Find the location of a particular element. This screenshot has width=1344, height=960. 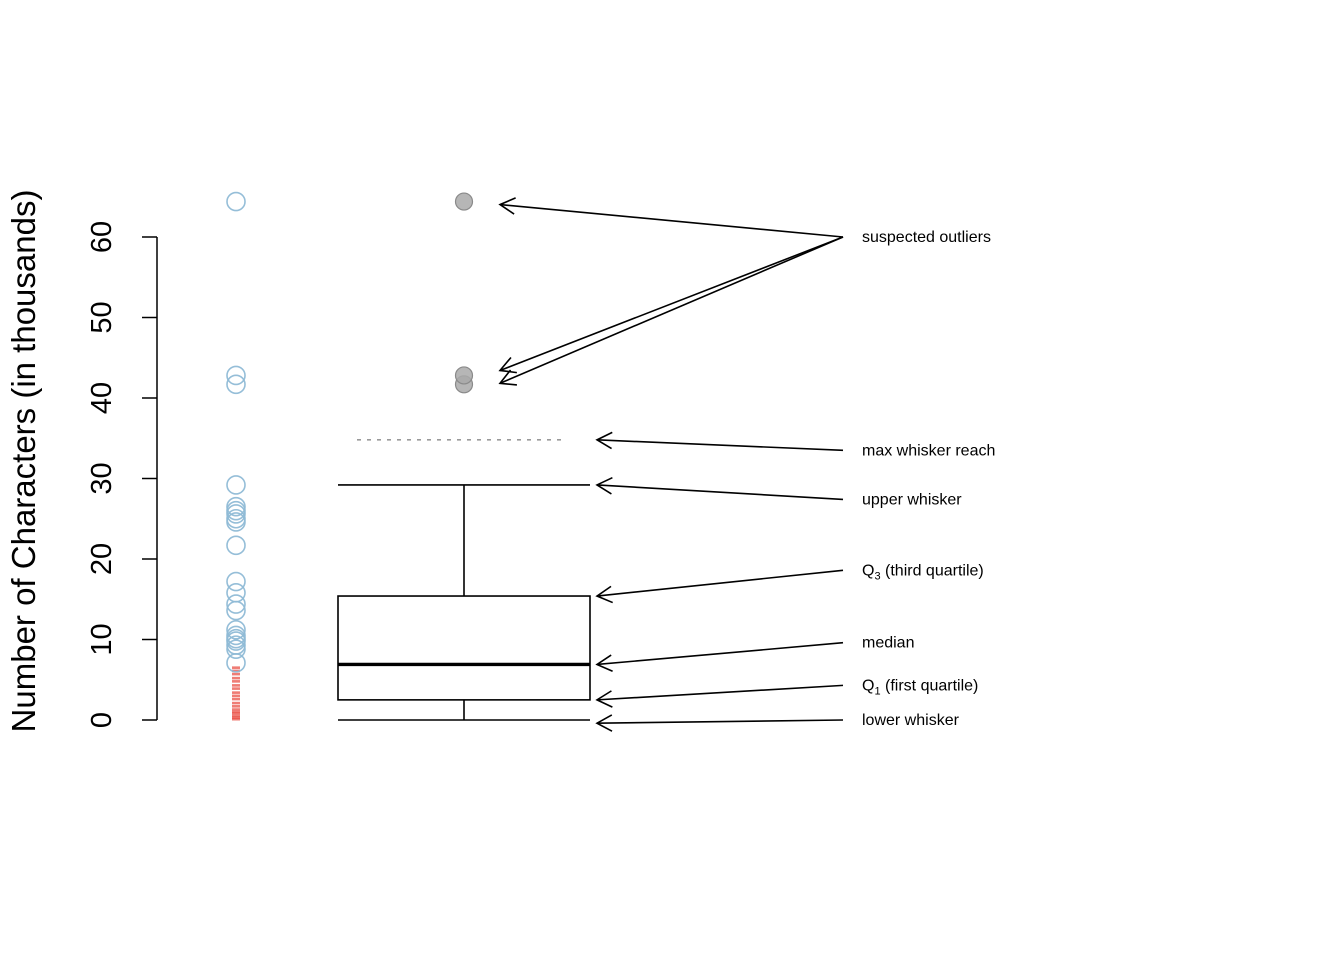

interquartile-box is located at coordinates (464, 648).